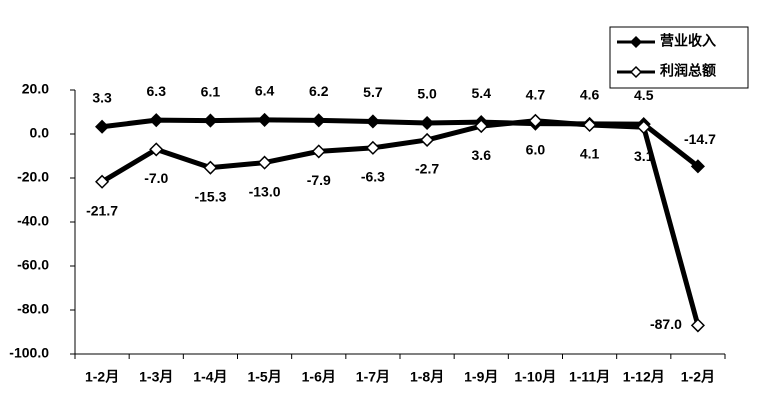 The width and height of the screenshot is (759, 407). I want to click on data-label: 4.6, so click(590, 95).